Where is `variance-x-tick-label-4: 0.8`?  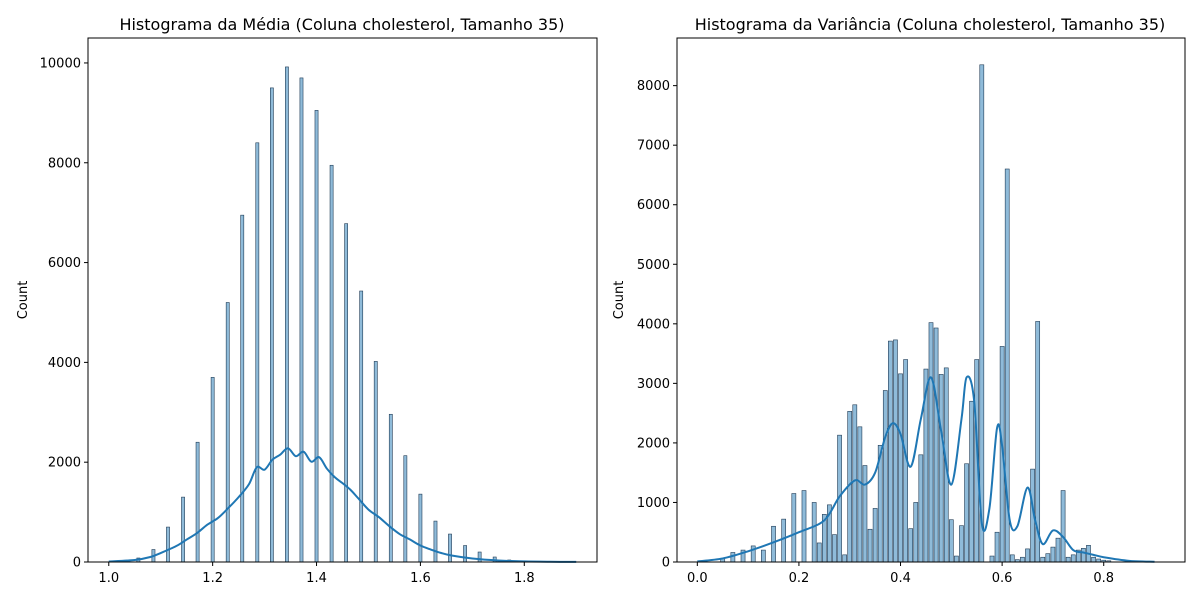
variance-x-tick-label-4: 0.8 is located at coordinates (1103, 578).